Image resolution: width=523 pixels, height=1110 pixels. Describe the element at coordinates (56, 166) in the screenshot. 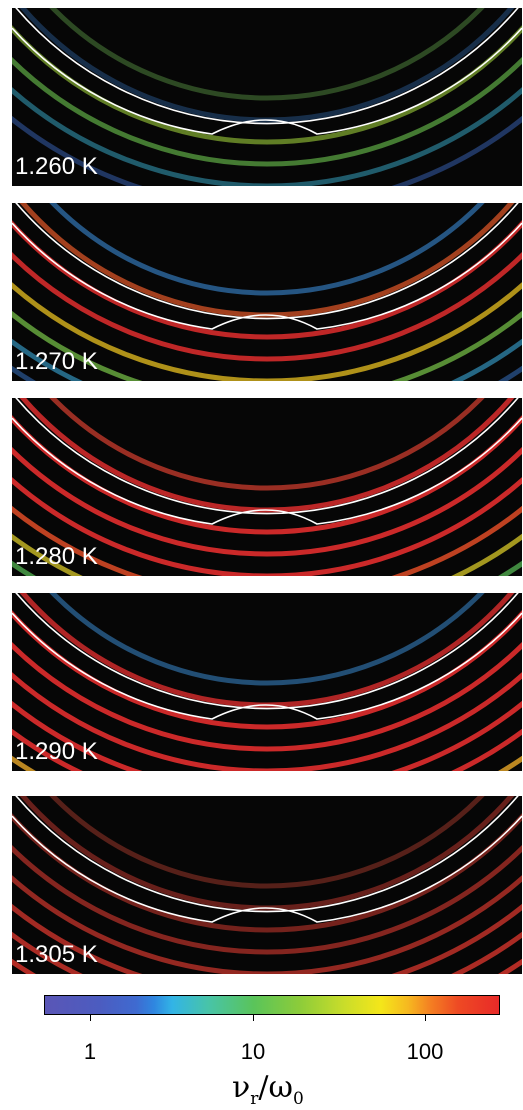

I see `temperature-label: 1.260 K` at that location.